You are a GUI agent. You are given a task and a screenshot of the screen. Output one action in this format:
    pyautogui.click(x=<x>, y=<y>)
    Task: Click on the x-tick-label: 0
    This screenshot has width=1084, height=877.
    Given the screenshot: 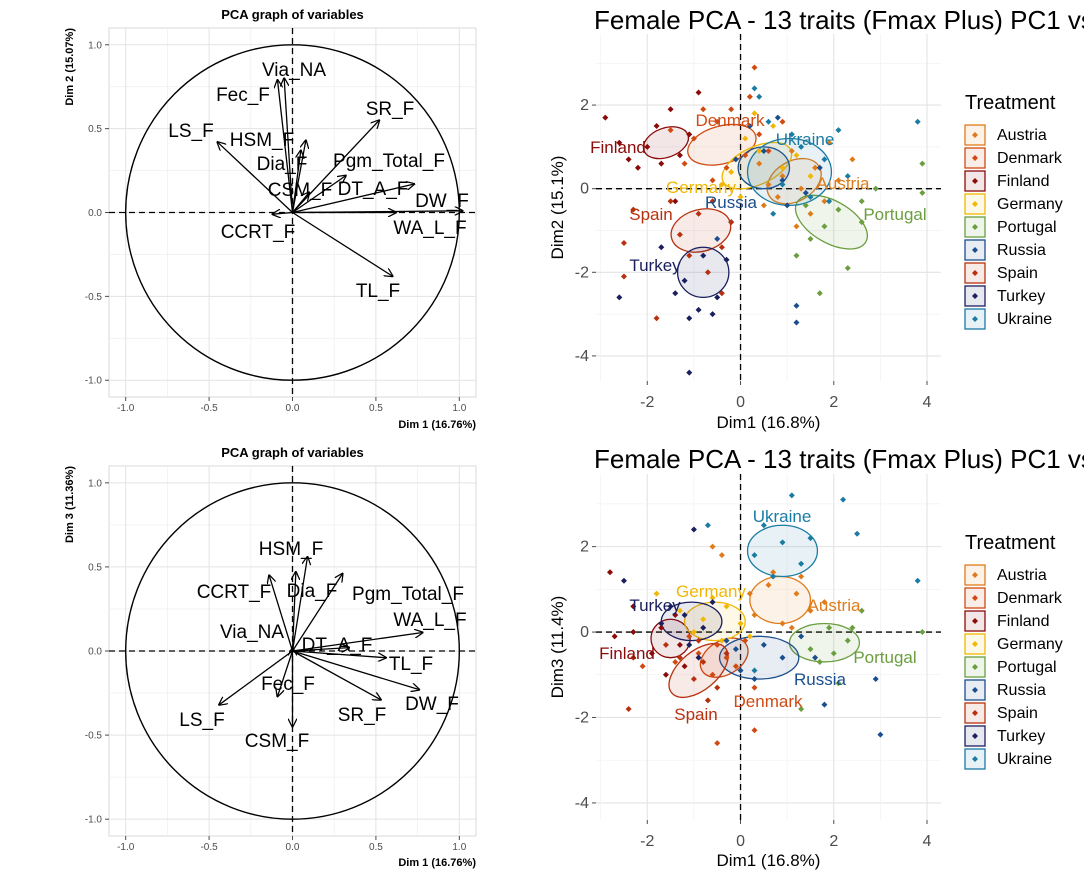 What is the action you would take?
    pyautogui.click(x=740, y=841)
    